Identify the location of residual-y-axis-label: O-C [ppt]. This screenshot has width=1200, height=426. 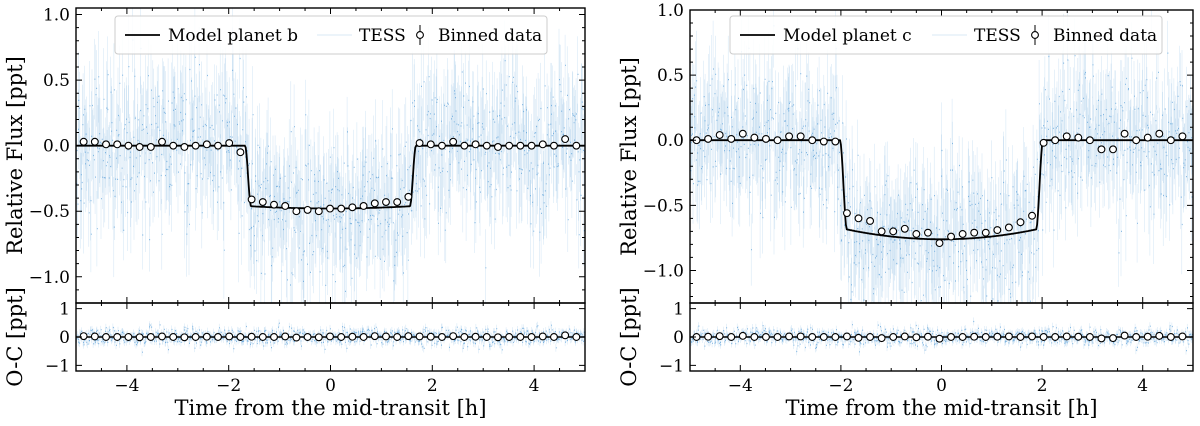
(629, 337).